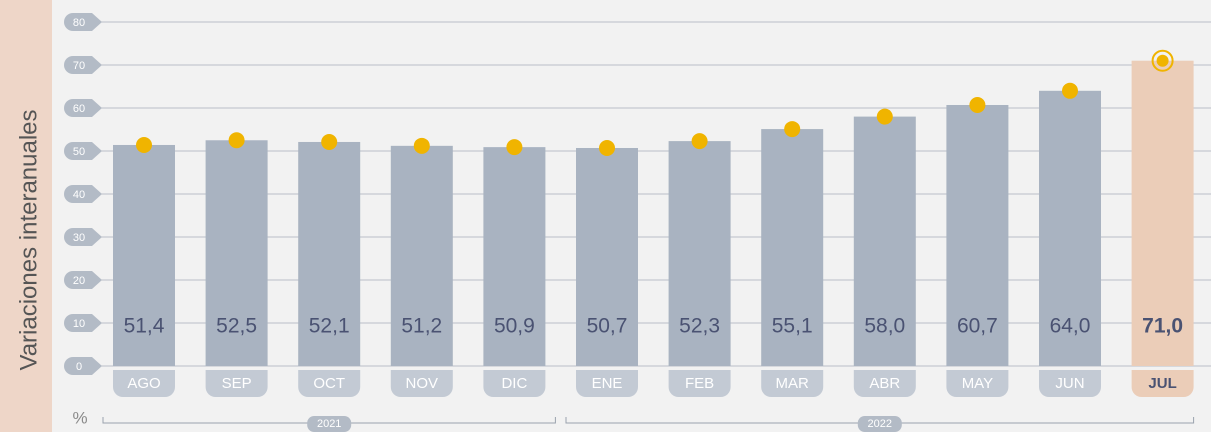 The image size is (1211, 432). Describe the element at coordinates (79, 66) in the screenshot. I see `y-tick-label: 70` at that location.